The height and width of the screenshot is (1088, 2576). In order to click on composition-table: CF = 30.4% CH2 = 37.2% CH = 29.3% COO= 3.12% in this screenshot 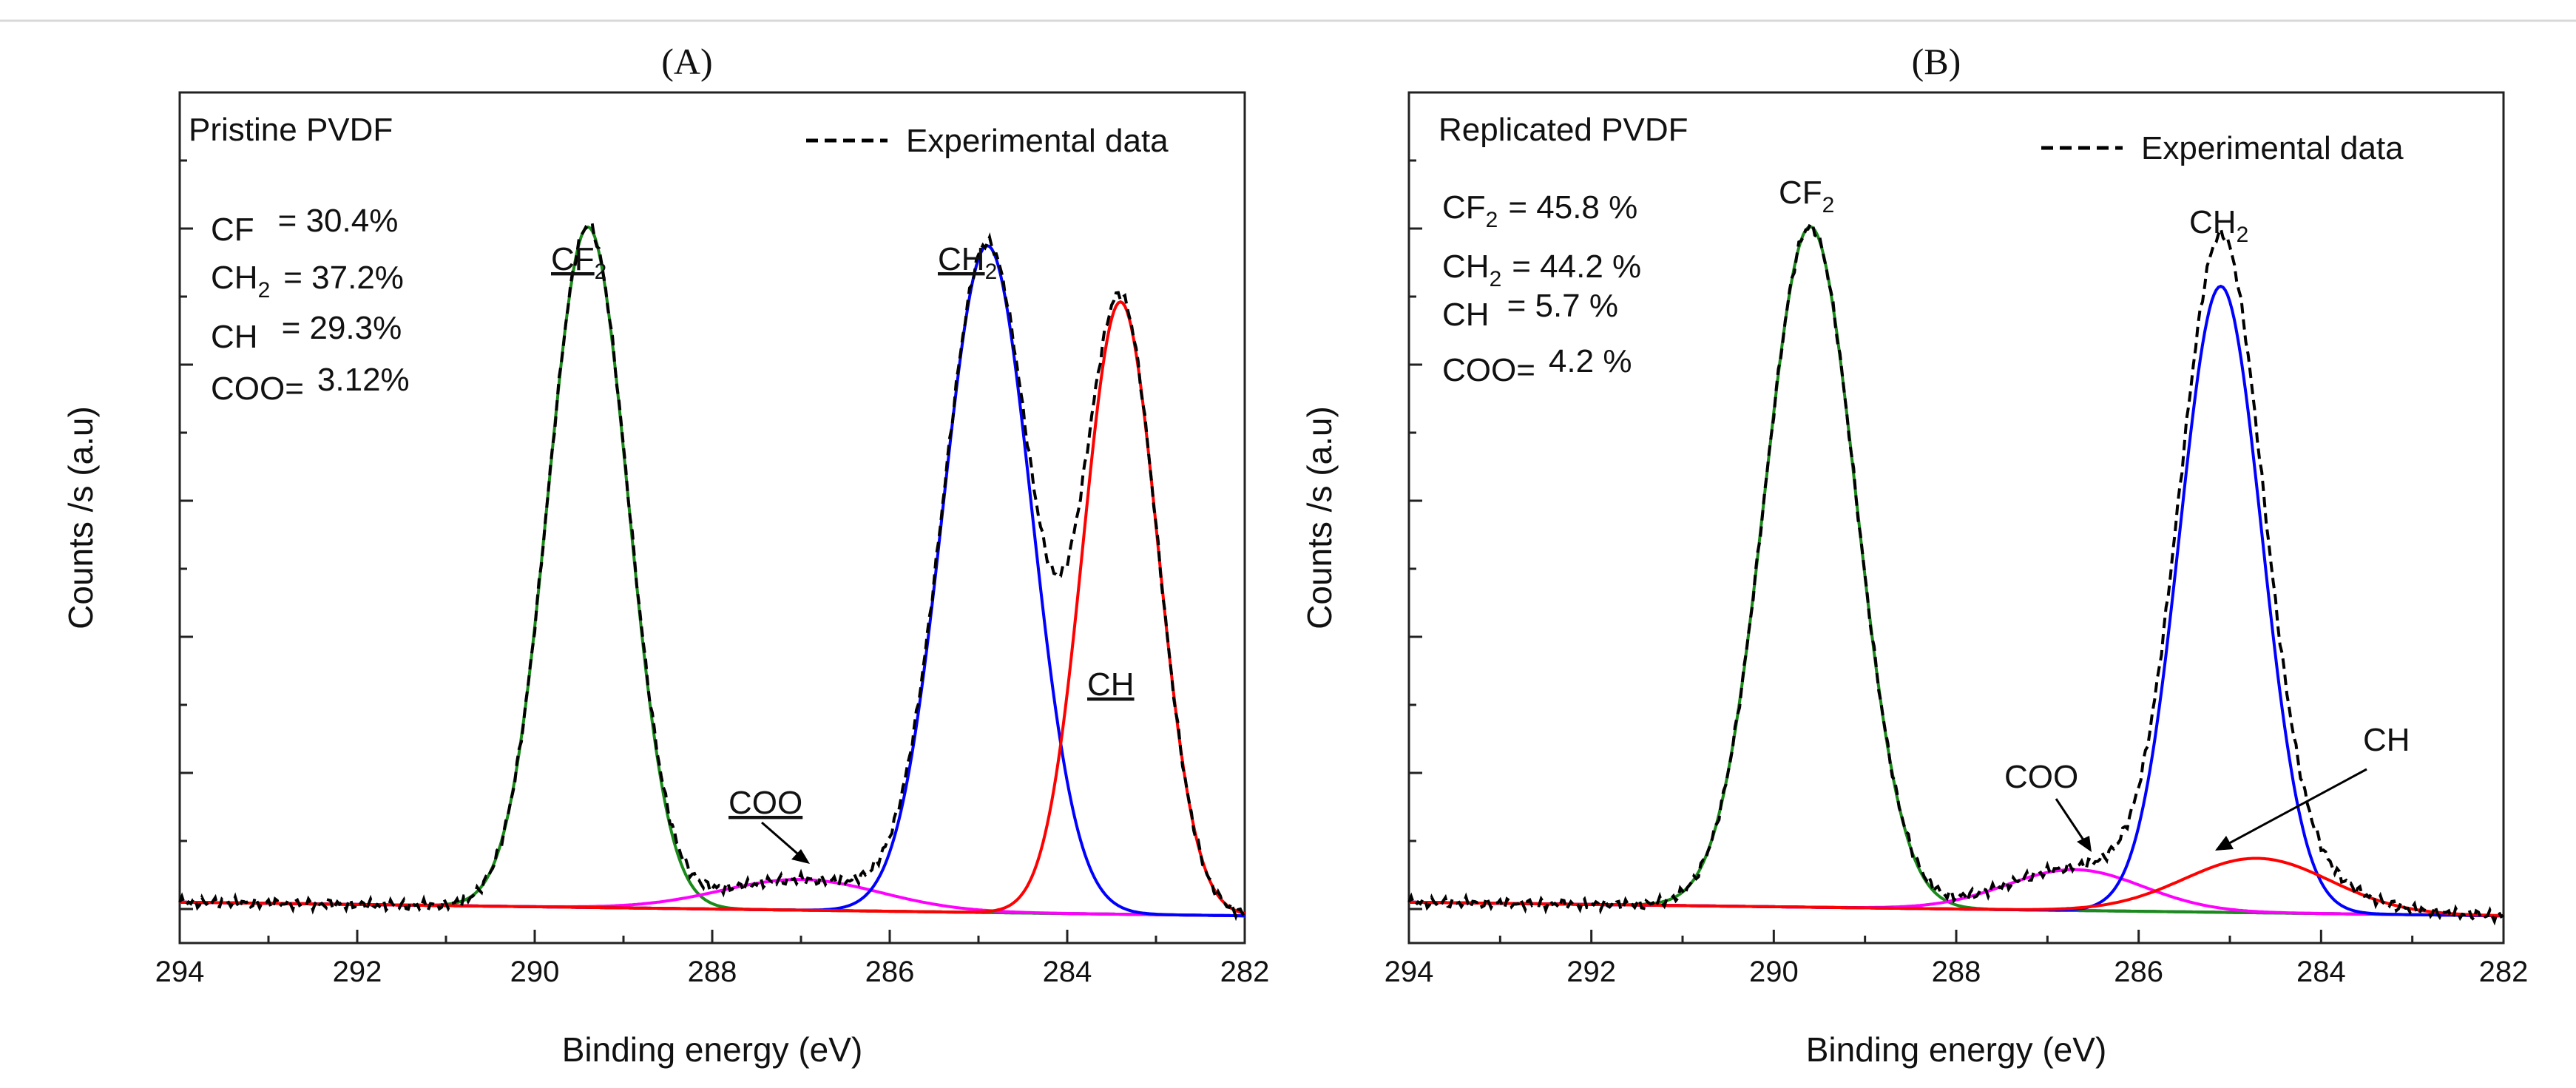, I will do `click(310, 305)`.